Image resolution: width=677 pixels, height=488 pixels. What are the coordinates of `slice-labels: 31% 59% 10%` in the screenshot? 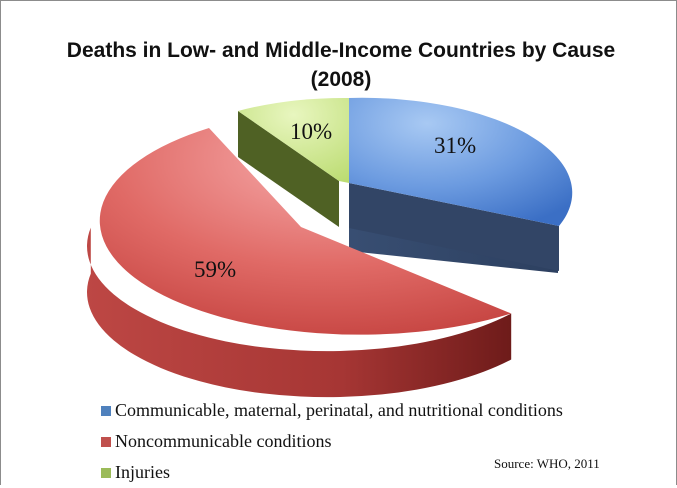 It's located at (335, 200).